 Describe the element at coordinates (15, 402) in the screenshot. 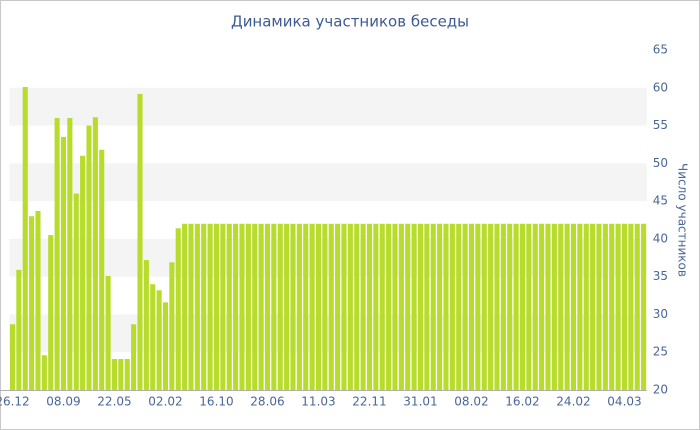

I see `x-tick-label: 26.12` at that location.